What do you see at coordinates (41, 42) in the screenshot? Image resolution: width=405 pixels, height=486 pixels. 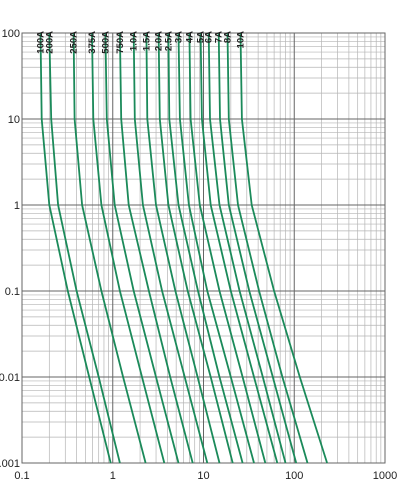 I see `curve-label: 100A` at bounding box center [41, 42].